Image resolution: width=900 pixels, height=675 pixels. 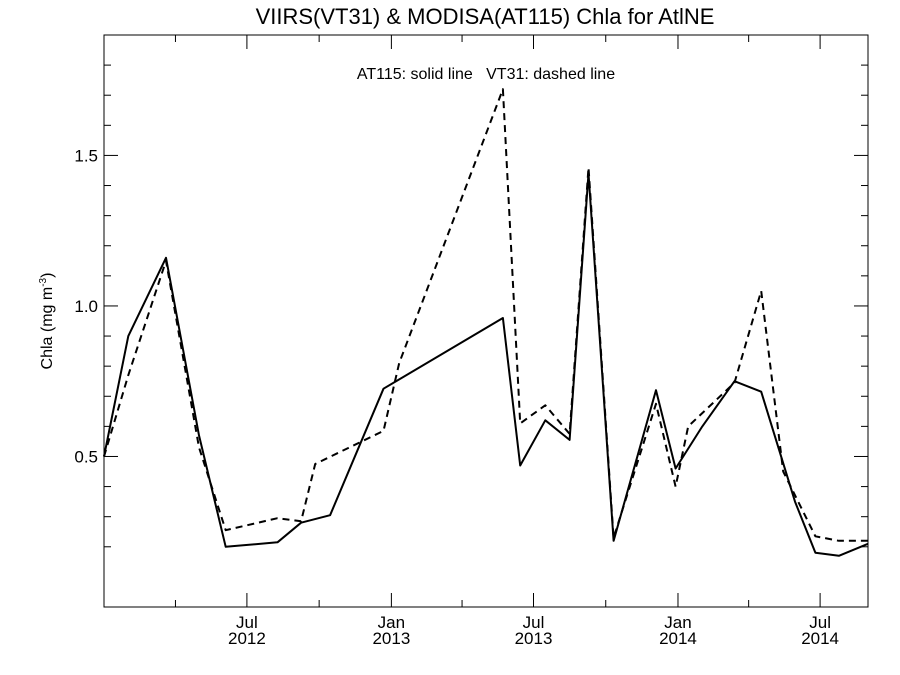 I want to click on y-tick-label: 1.5, so click(x=86, y=155).